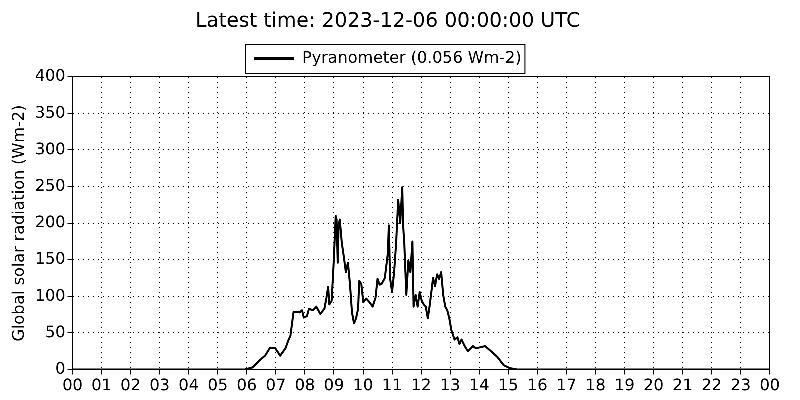 The width and height of the screenshot is (800, 400). I want to click on x-tick-label: 21, so click(683, 385).